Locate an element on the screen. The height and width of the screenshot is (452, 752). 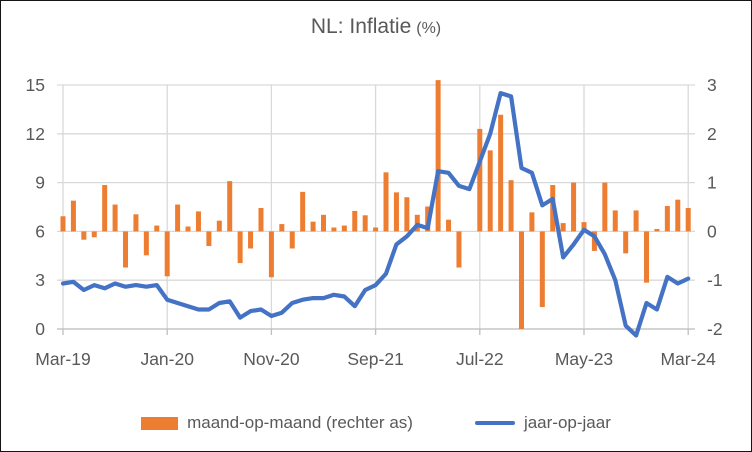
chart-title-text: NL: Inflatie is located at coordinates (361, 26).